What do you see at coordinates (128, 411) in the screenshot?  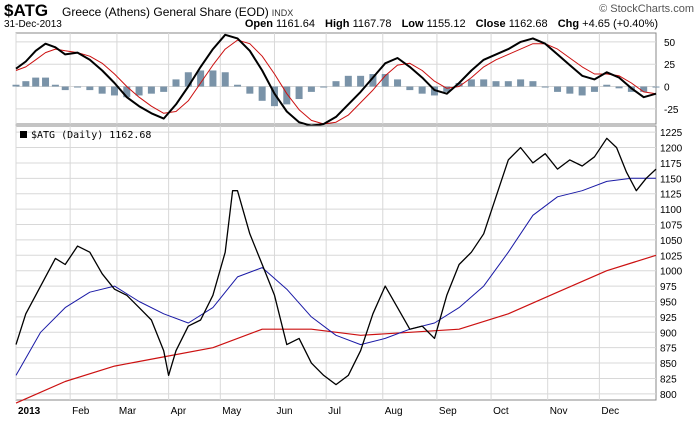 I see `x-tick-label: Mar` at bounding box center [128, 411].